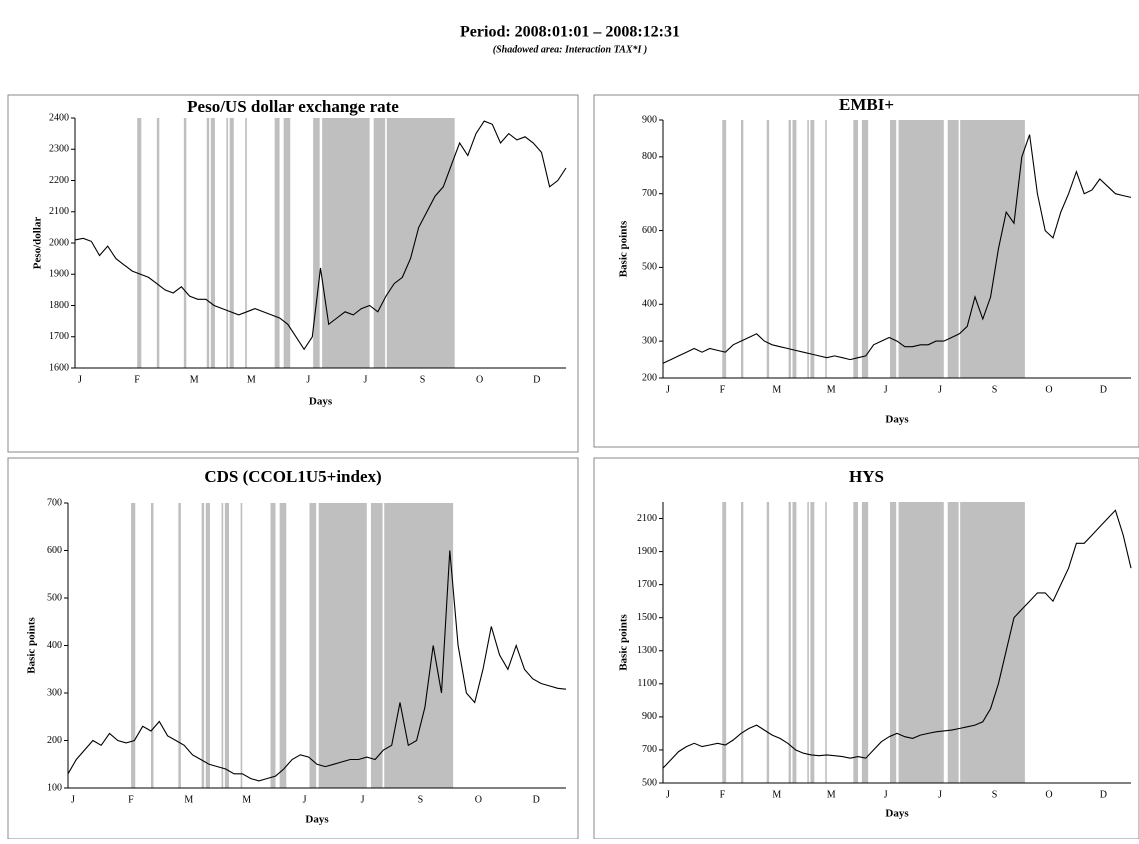 This screenshot has width=1139, height=844. I want to click on x-tick-label: S, so click(421, 799).